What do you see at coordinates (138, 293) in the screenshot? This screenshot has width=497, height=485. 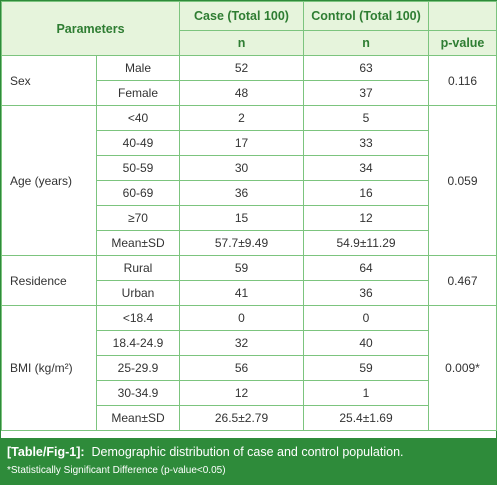 I see `sub-label: Urban` at bounding box center [138, 293].